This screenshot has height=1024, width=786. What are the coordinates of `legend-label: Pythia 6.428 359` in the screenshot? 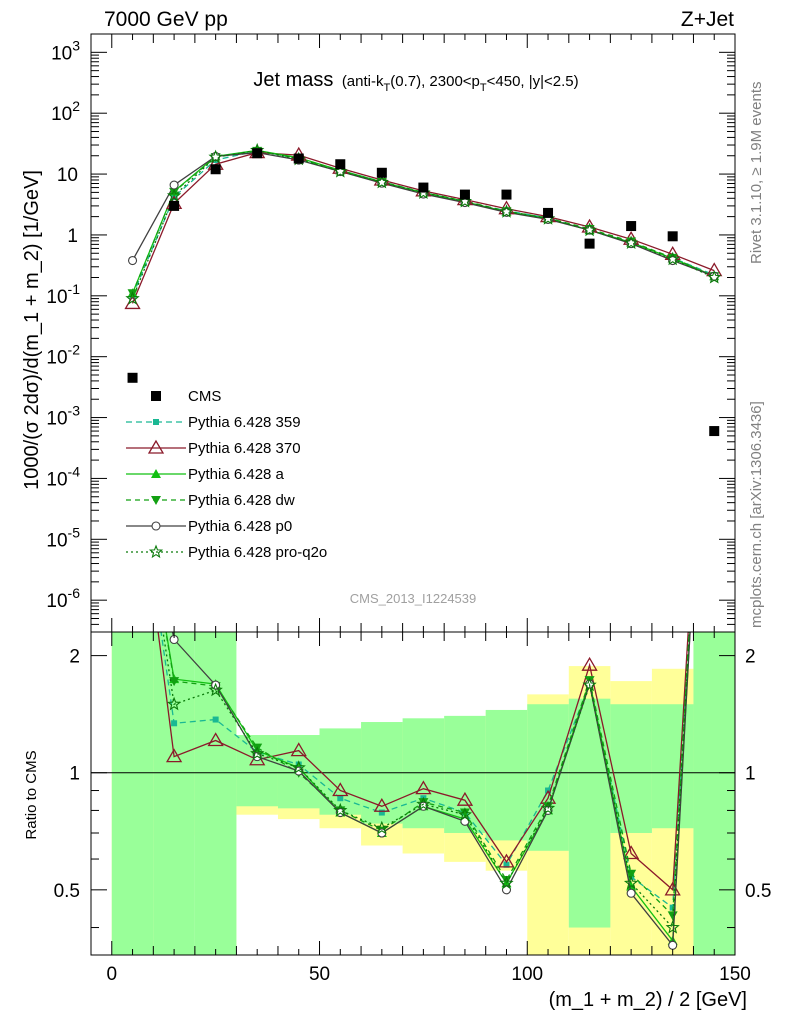 It's located at (244, 422).